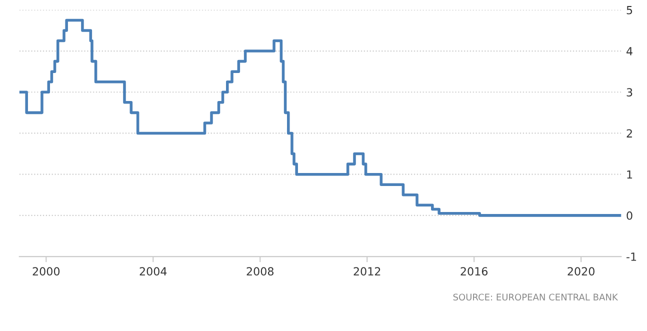 The height and width of the screenshot is (331, 647). Describe the element at coordinates (367, 271) in the screenshot. I see `x-tick-label: 2012` at that location.